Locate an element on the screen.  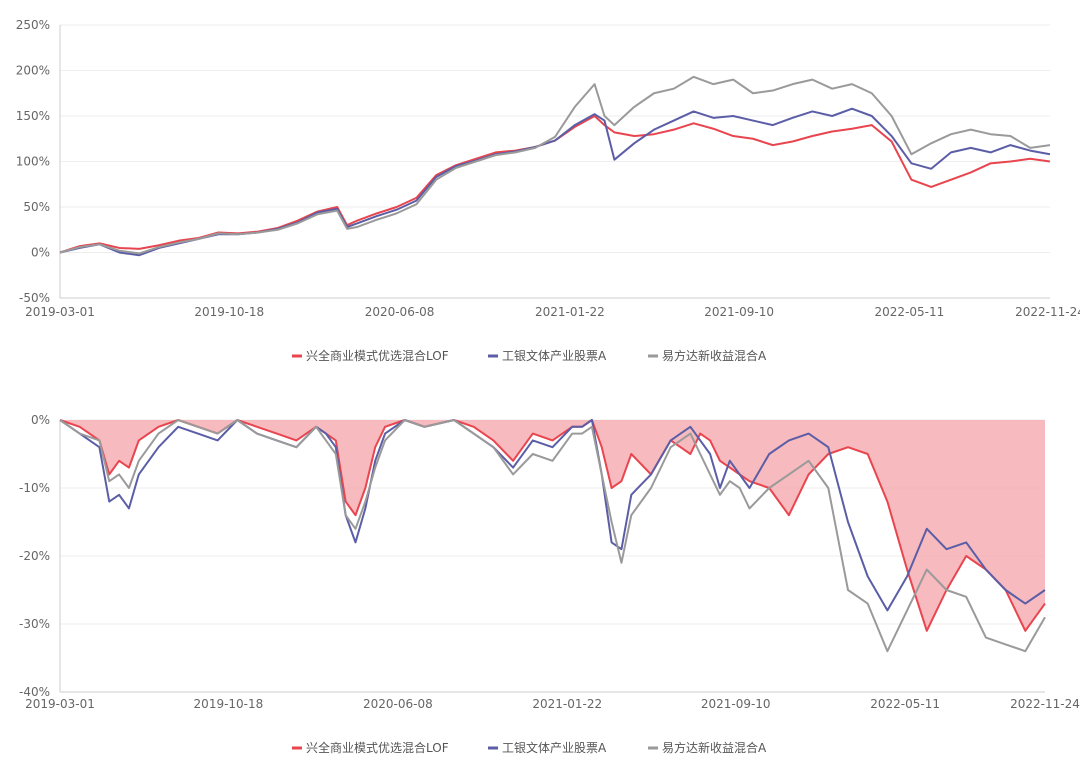
y-tick-label: 100% is located at coordinates (33, 162).